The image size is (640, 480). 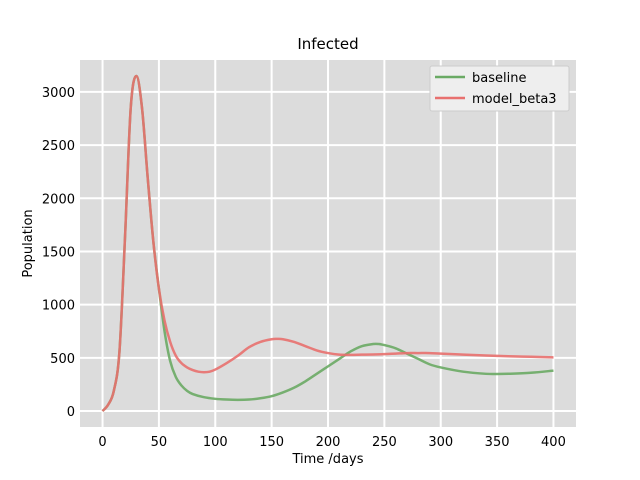 I want to click on x-tick-label: 200, so click(x=328, y=442).